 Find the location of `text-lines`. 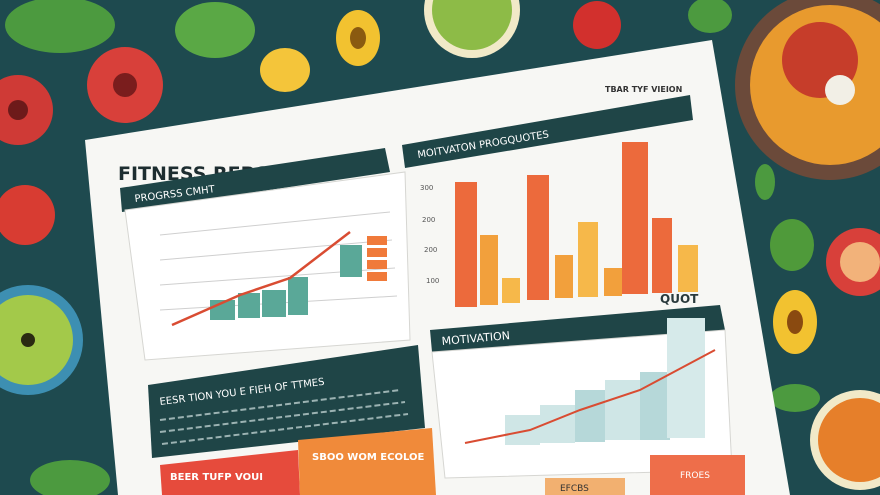

text-lines is located at coordinates (284, 417).